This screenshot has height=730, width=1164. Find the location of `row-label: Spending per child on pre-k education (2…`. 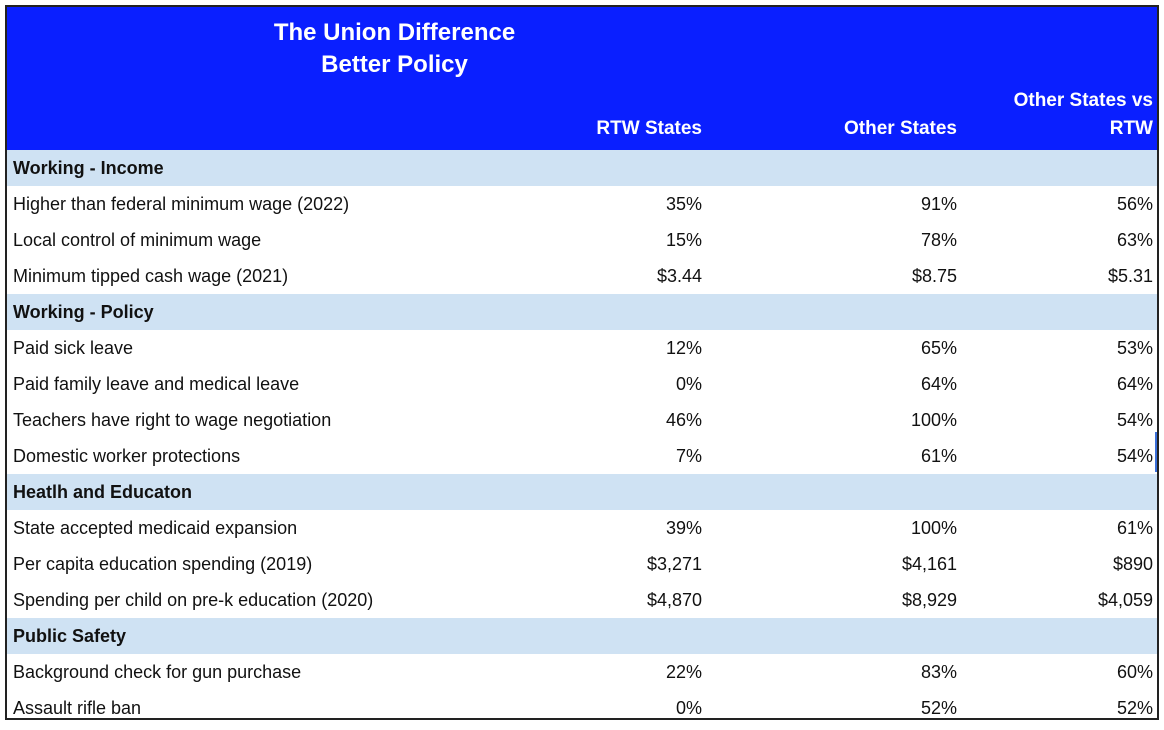

row-label: Spending per child on pre-k education (2… is located at coordinates (193, 599).